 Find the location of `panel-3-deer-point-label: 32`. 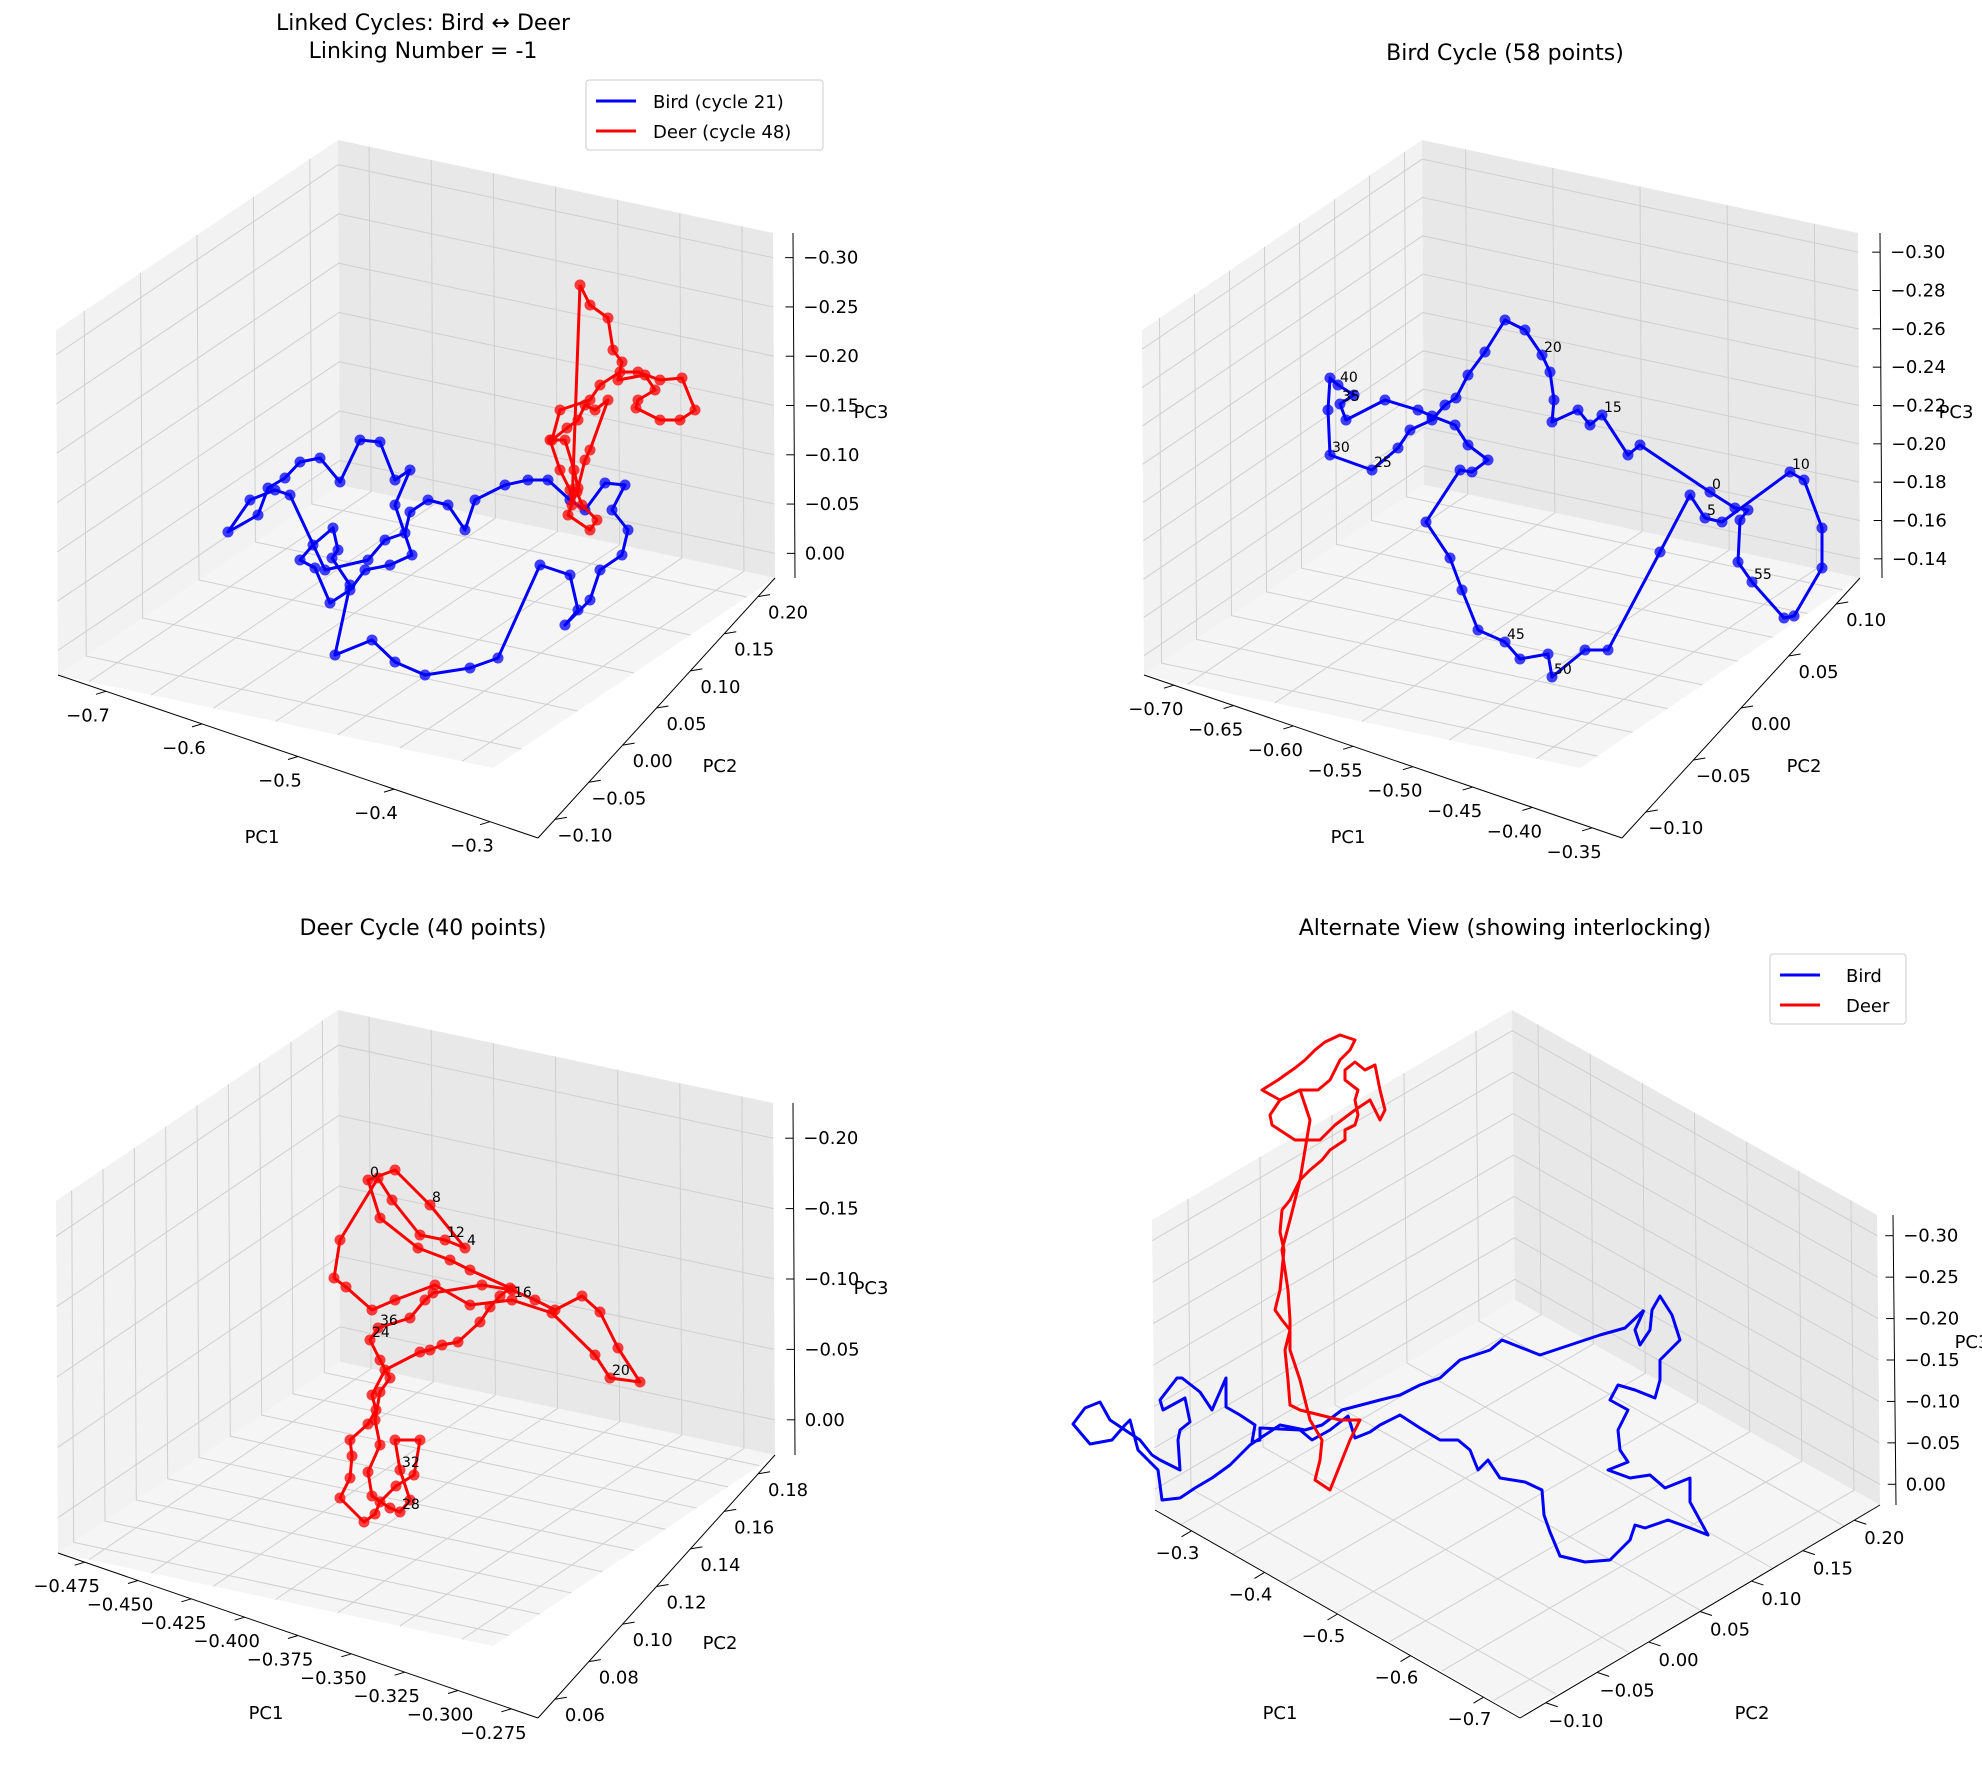

panel-3-deer-point-label: 32 is located at coordinates (411, 1463).